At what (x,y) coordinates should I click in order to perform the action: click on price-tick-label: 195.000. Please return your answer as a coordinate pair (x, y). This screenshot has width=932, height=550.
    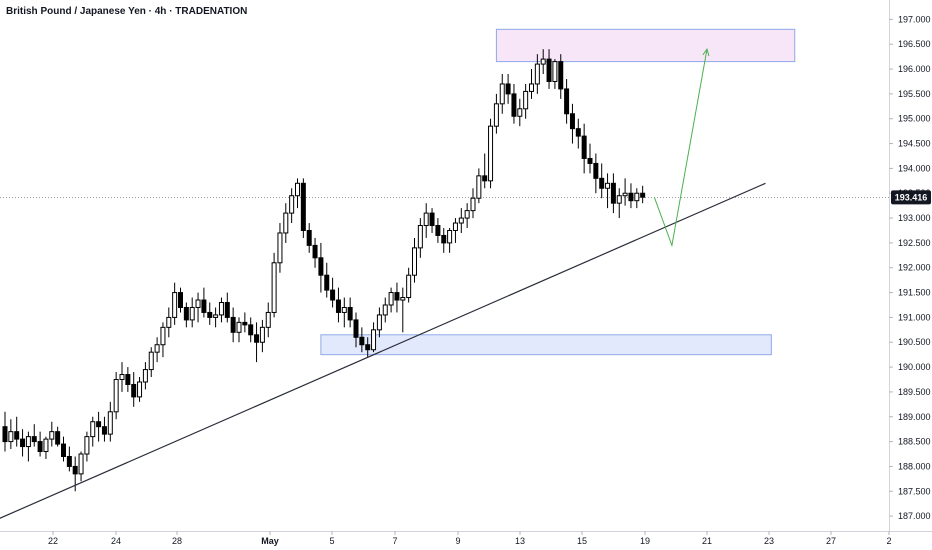
    Looking at the image, I should click on (914, 119).